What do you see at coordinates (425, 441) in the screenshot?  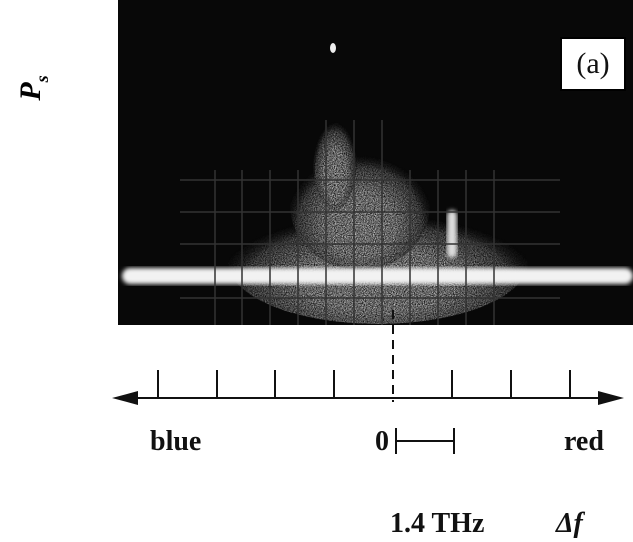 I see `scale-bar` at bounding box center [425, 441].